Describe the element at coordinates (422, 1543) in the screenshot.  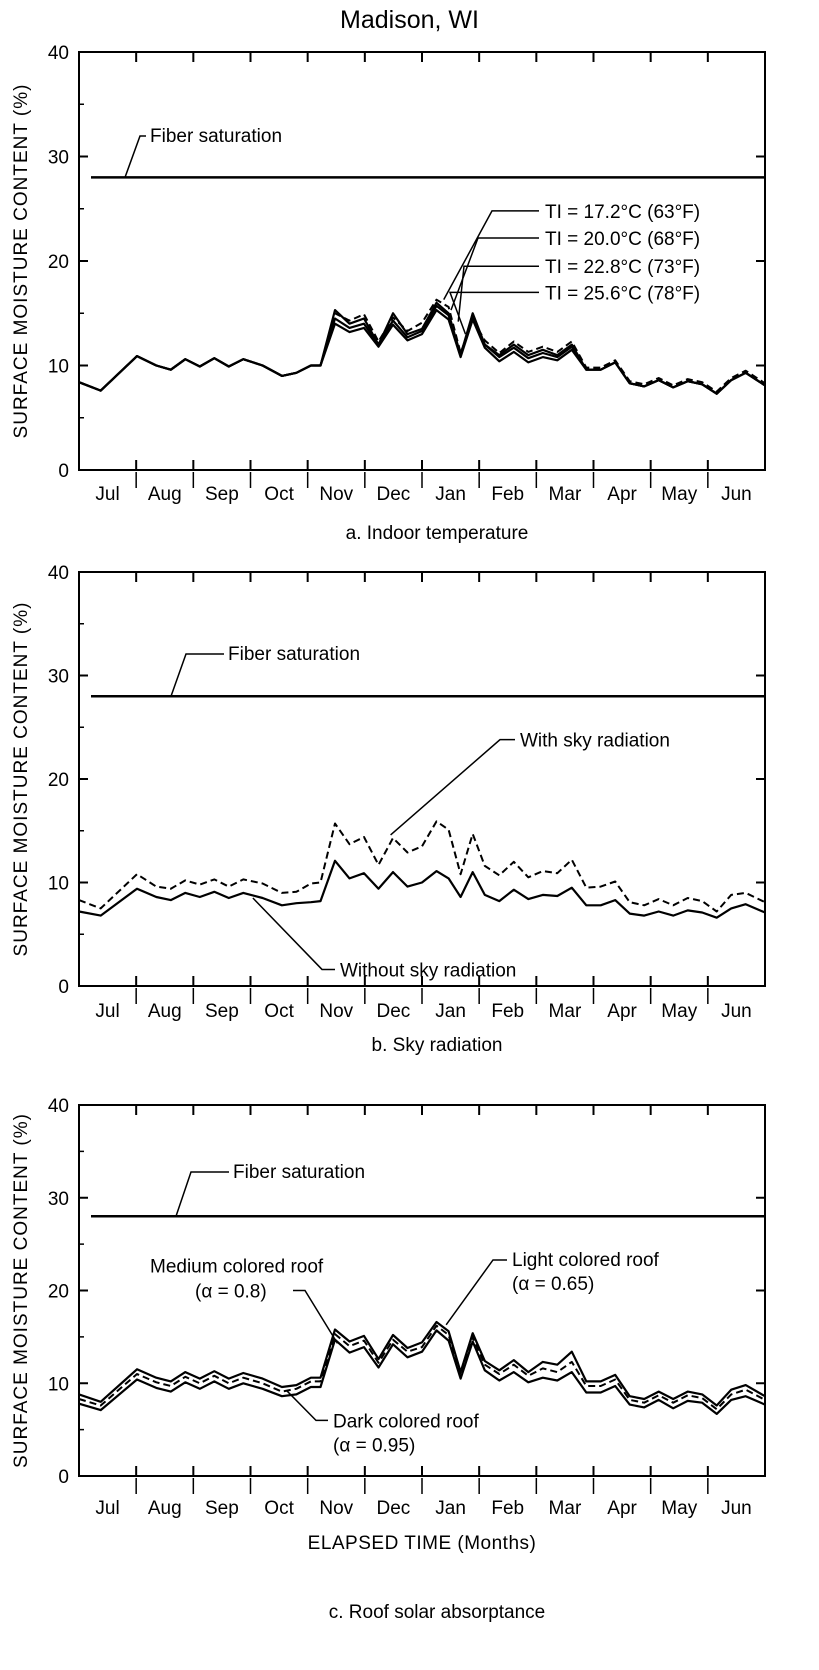
I see `x-axis-label: ELAPSED TIME (Months)` at that location.